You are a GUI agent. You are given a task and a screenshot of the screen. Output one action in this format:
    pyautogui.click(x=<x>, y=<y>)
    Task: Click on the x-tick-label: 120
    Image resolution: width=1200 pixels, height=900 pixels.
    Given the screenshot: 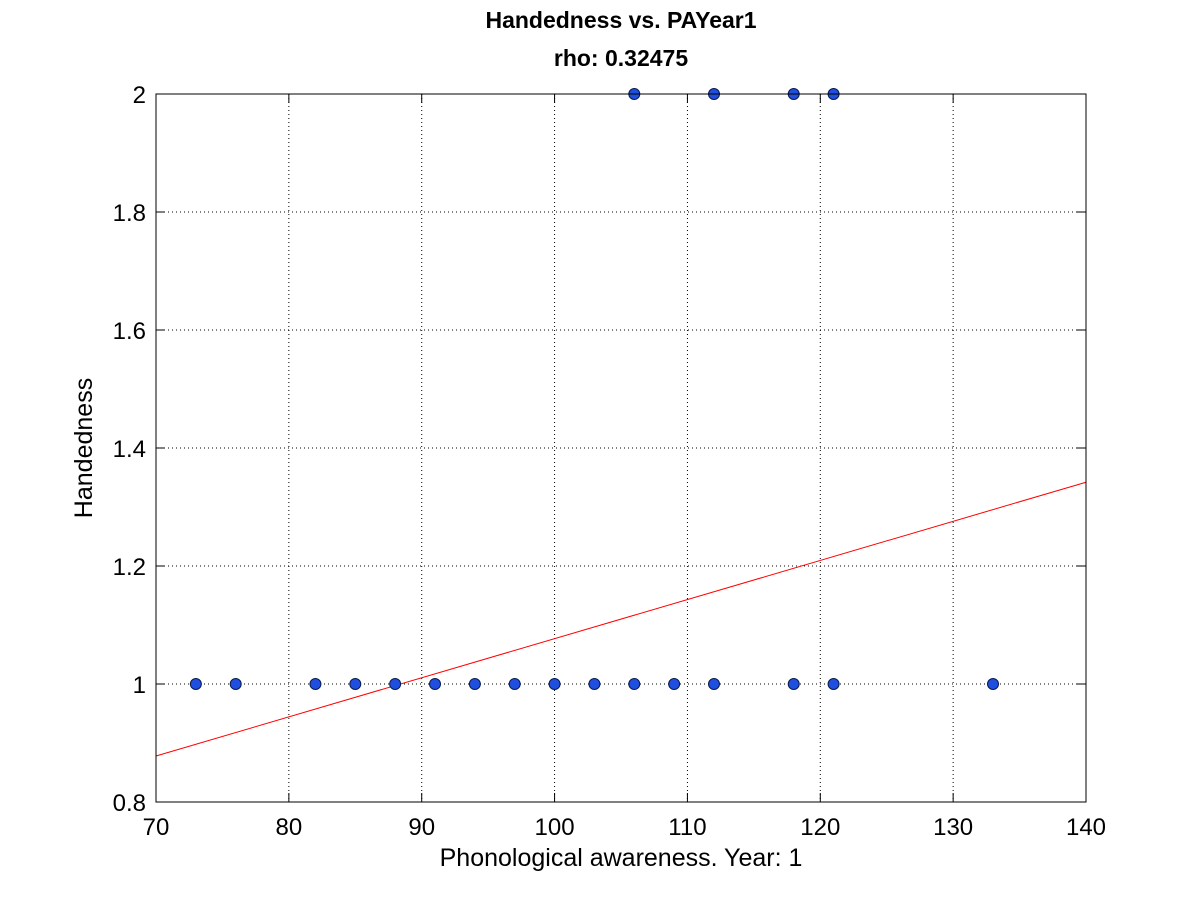 What is the action you would take?
    pyautogui.click(x=820, y=827)
    